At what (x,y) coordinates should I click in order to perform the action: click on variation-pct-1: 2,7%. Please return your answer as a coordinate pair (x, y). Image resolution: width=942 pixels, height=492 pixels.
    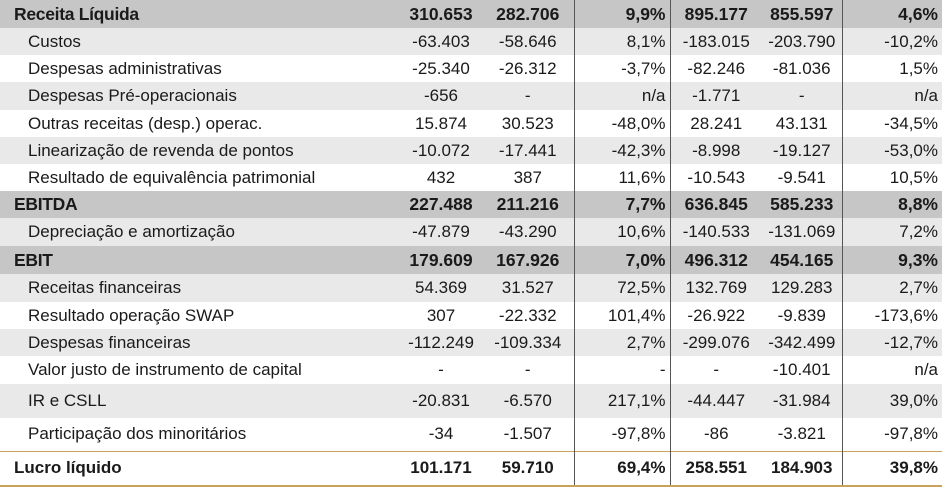
    Looking at the image, I should click on (622, 342).